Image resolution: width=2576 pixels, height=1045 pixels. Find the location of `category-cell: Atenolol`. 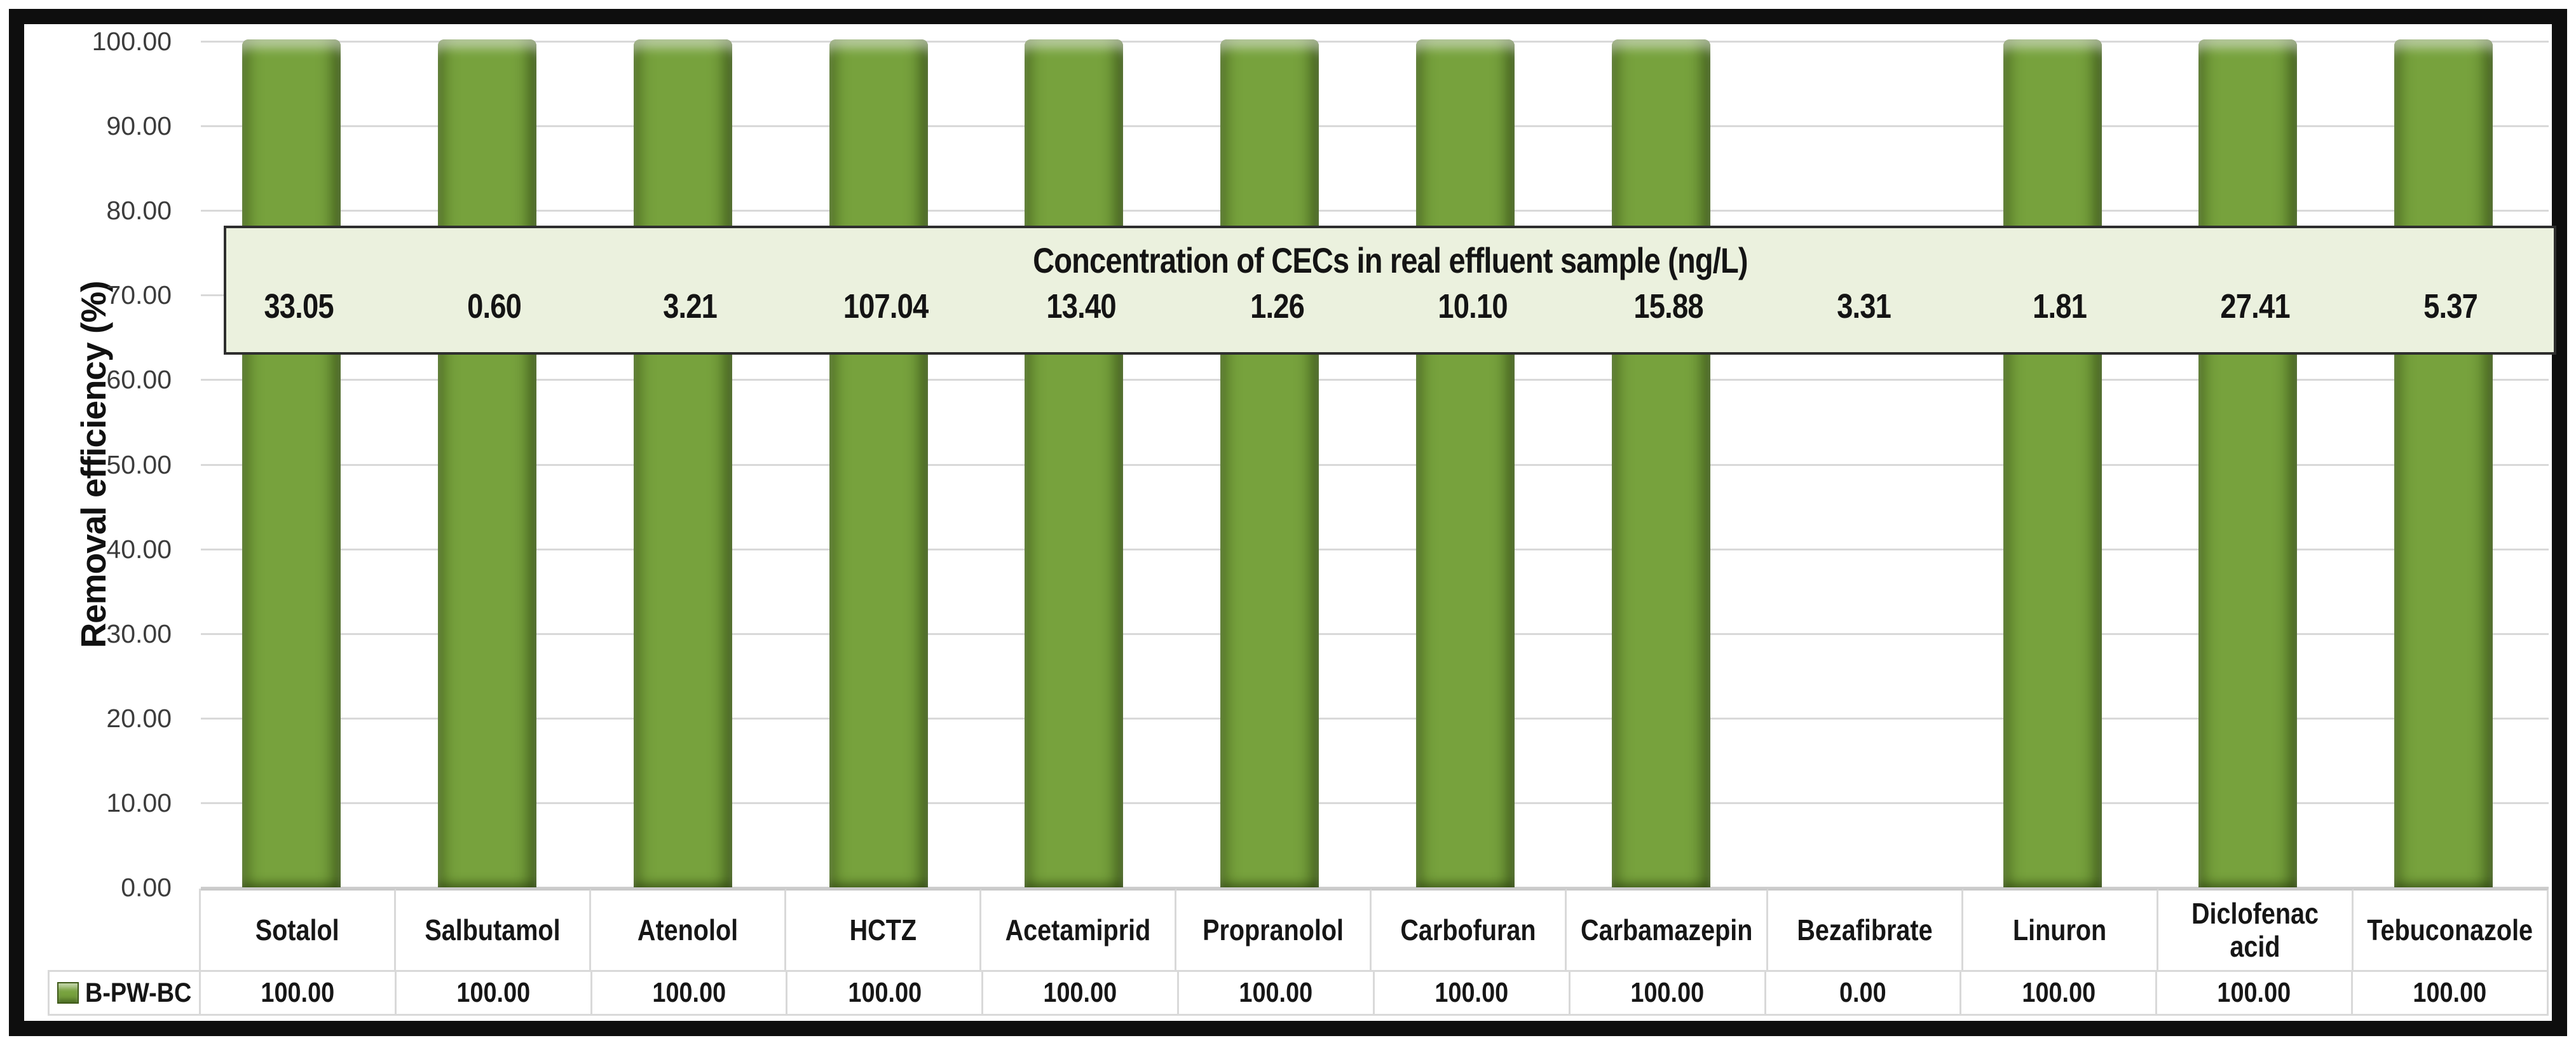

category-cell: Atenolol is located at coordinates (688, 929).